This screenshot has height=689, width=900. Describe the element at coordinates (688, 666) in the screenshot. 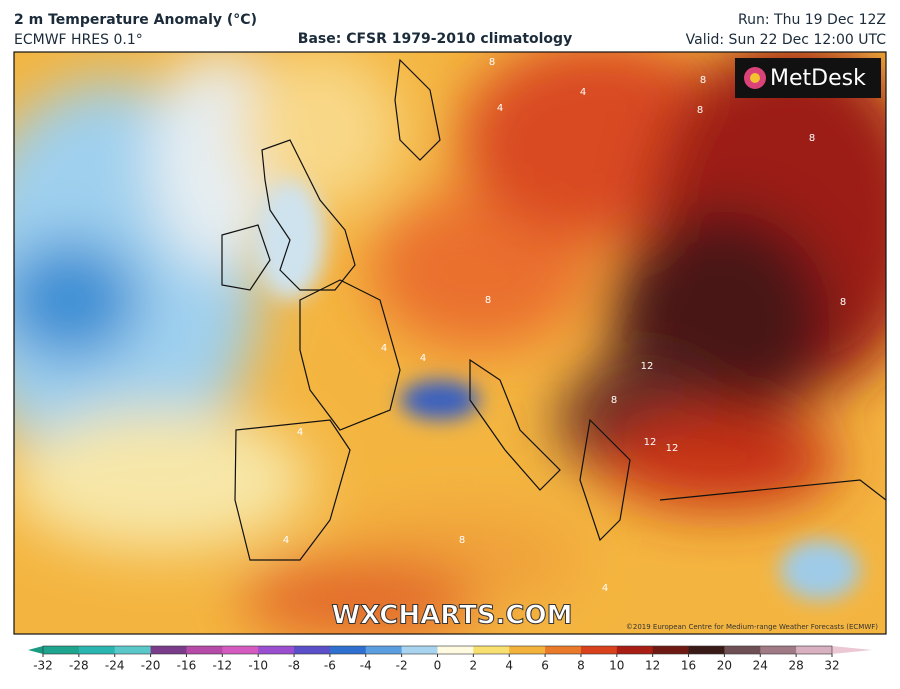

I see `colorbar-tick-label: 16` at that location.